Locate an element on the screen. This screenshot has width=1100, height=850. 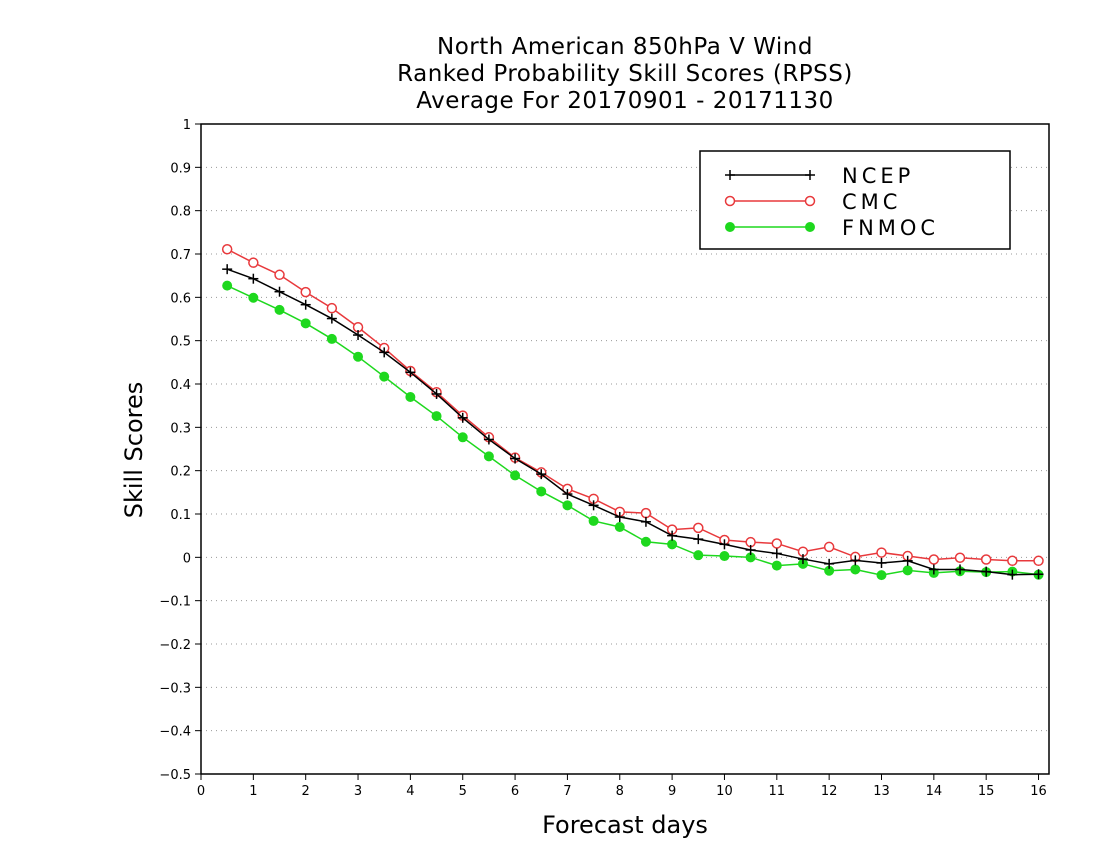
y-tick-label: 0.1 is located at coordinates (180, 515).